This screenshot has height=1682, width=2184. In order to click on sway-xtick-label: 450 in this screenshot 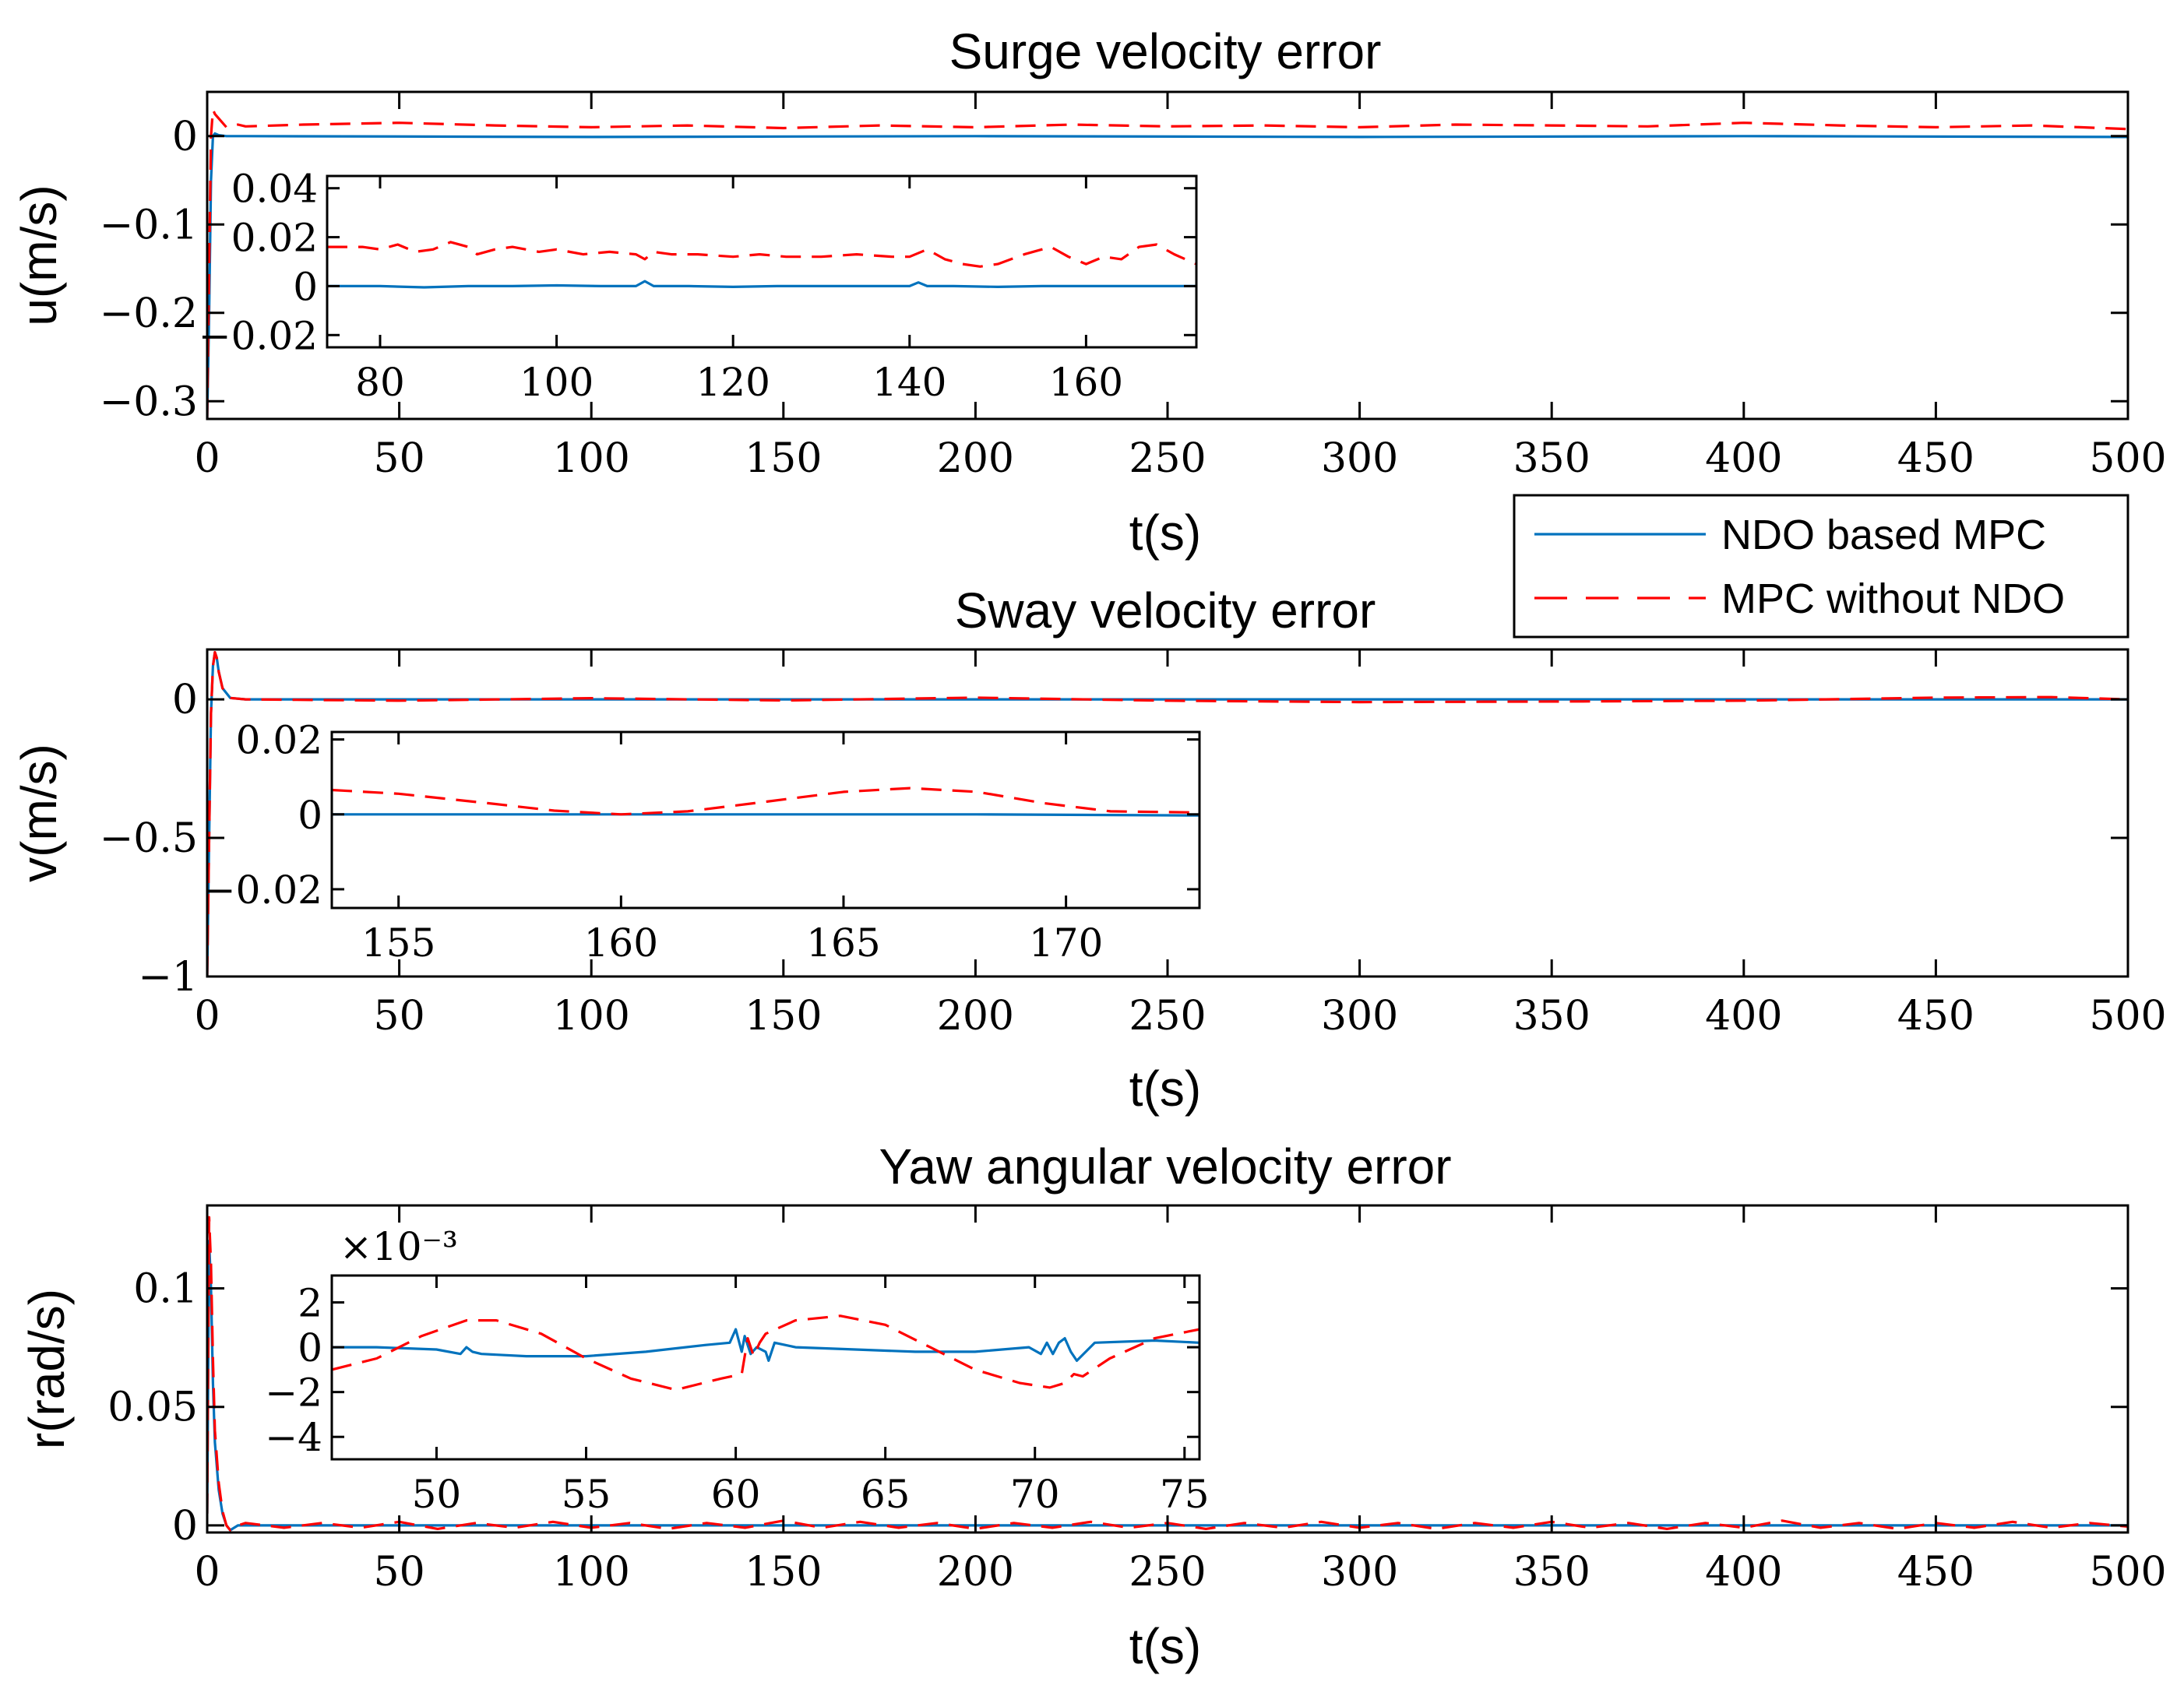, I will do `click(1936, 1016)`.